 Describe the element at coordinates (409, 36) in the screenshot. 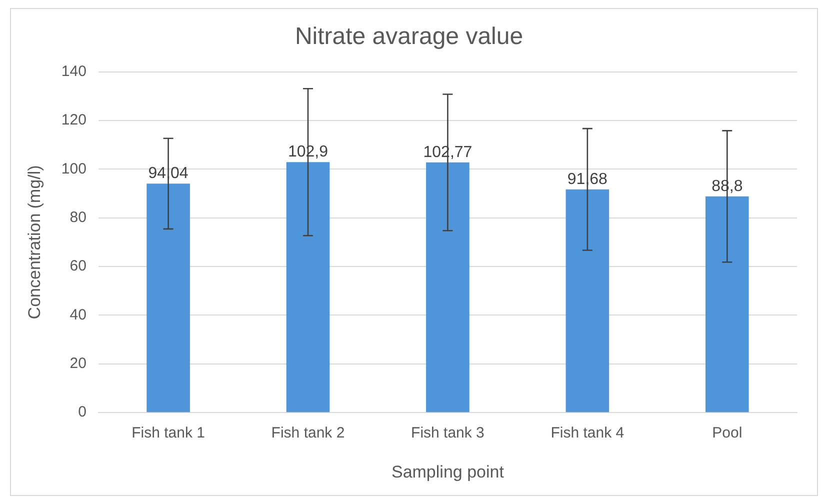

I see `chart-title: Nitrate avarage value` at that location.